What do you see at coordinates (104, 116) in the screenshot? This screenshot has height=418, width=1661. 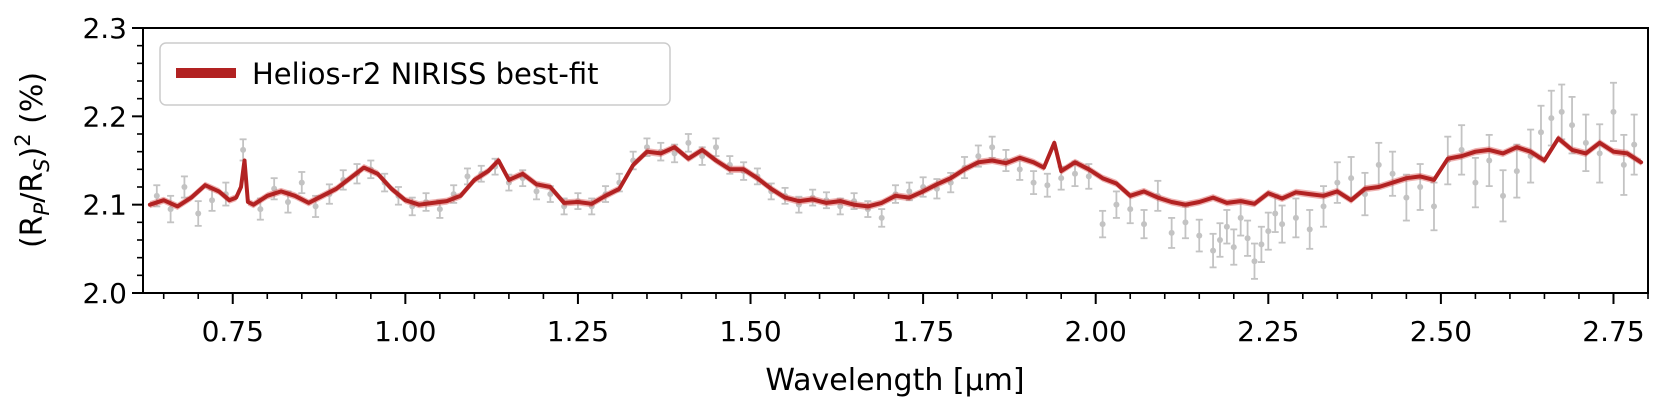 I see `y-tick-label: 2.2` at bounding box center [104, 116].